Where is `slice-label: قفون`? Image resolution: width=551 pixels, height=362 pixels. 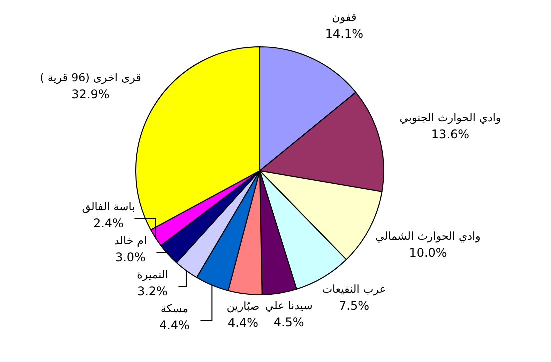
slice-label: قفون is located at coordinates (344, 17).